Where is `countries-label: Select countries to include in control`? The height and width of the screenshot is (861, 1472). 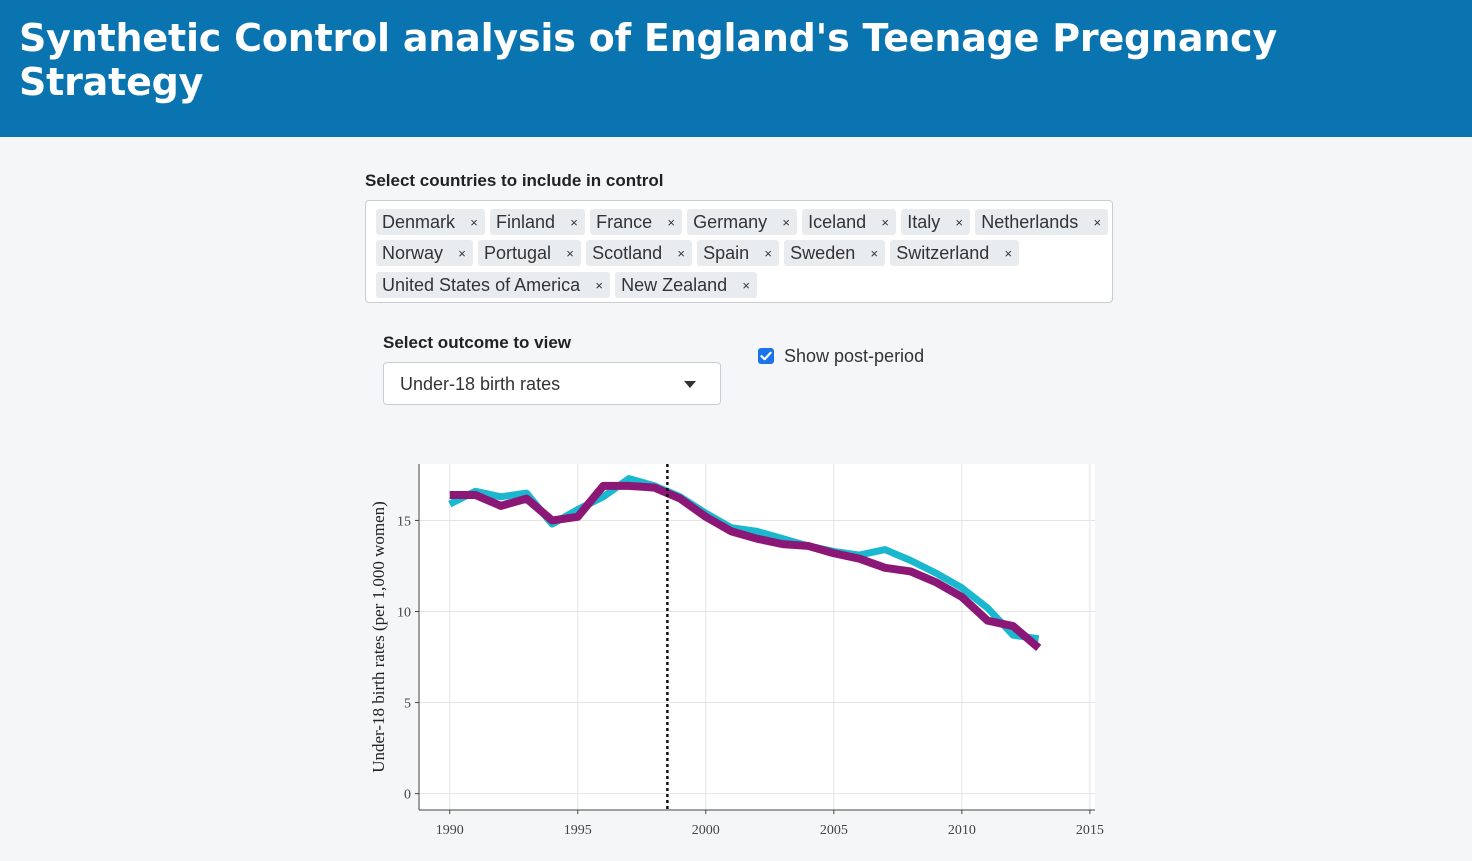
countries-label: Select countries to include in control is located at coordinates (514, 180).